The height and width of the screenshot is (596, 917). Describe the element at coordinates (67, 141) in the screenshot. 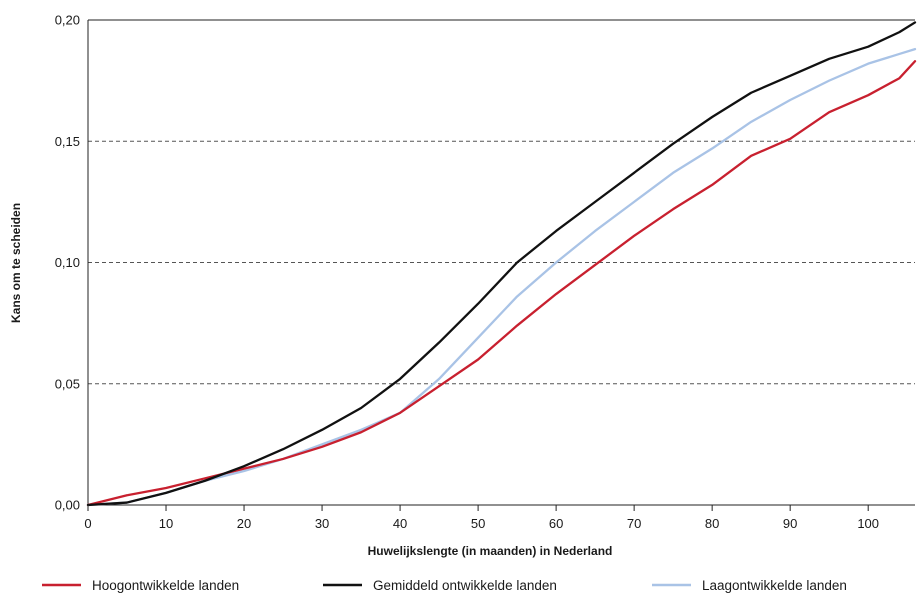

I see `y-tick-label: 0,15` at that location.